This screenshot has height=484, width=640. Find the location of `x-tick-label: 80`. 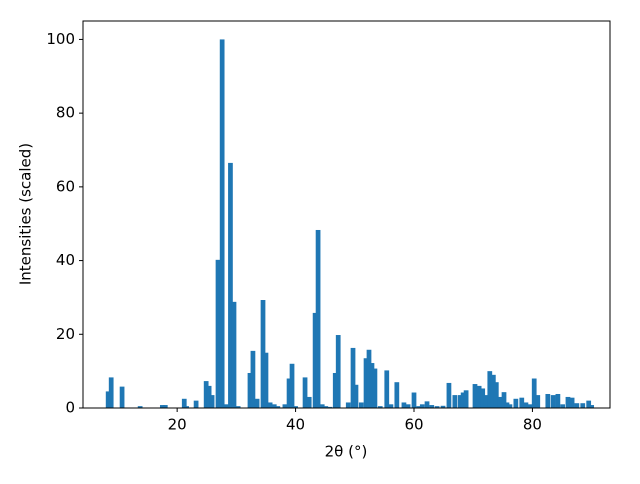

x-tick-label: 80 is located at coordinates (532, 425).